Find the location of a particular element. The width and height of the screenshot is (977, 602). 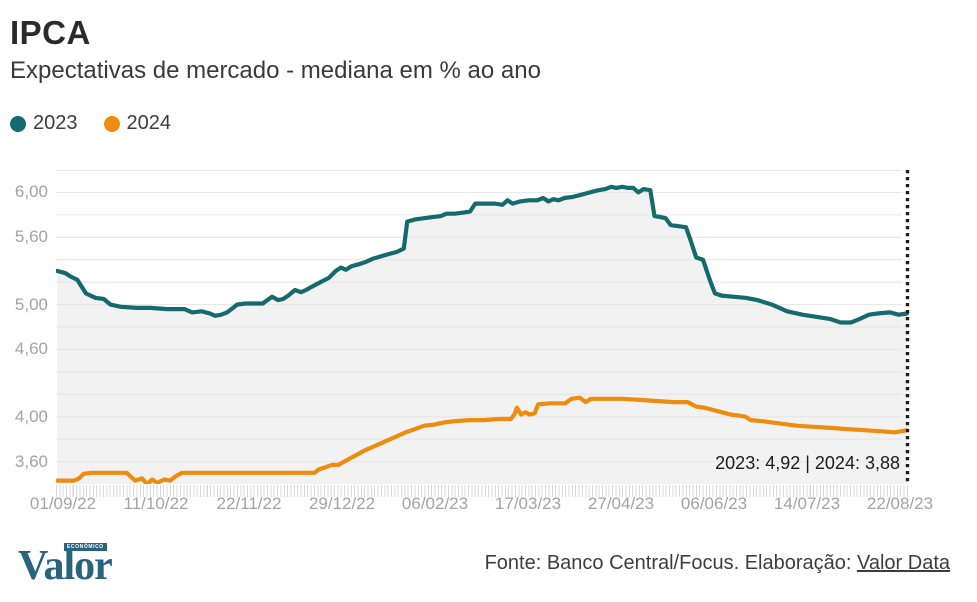

valor-data-link: Valor Data is located at coordinates (903, 563).